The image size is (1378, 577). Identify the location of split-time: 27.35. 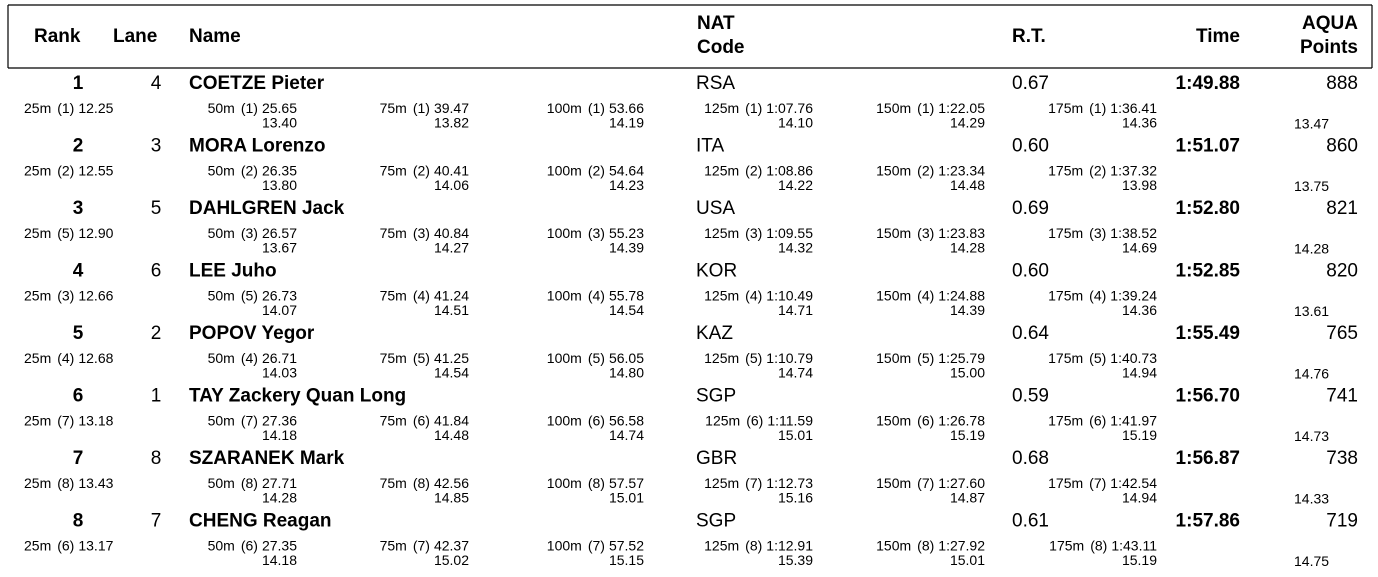
(279, 545).